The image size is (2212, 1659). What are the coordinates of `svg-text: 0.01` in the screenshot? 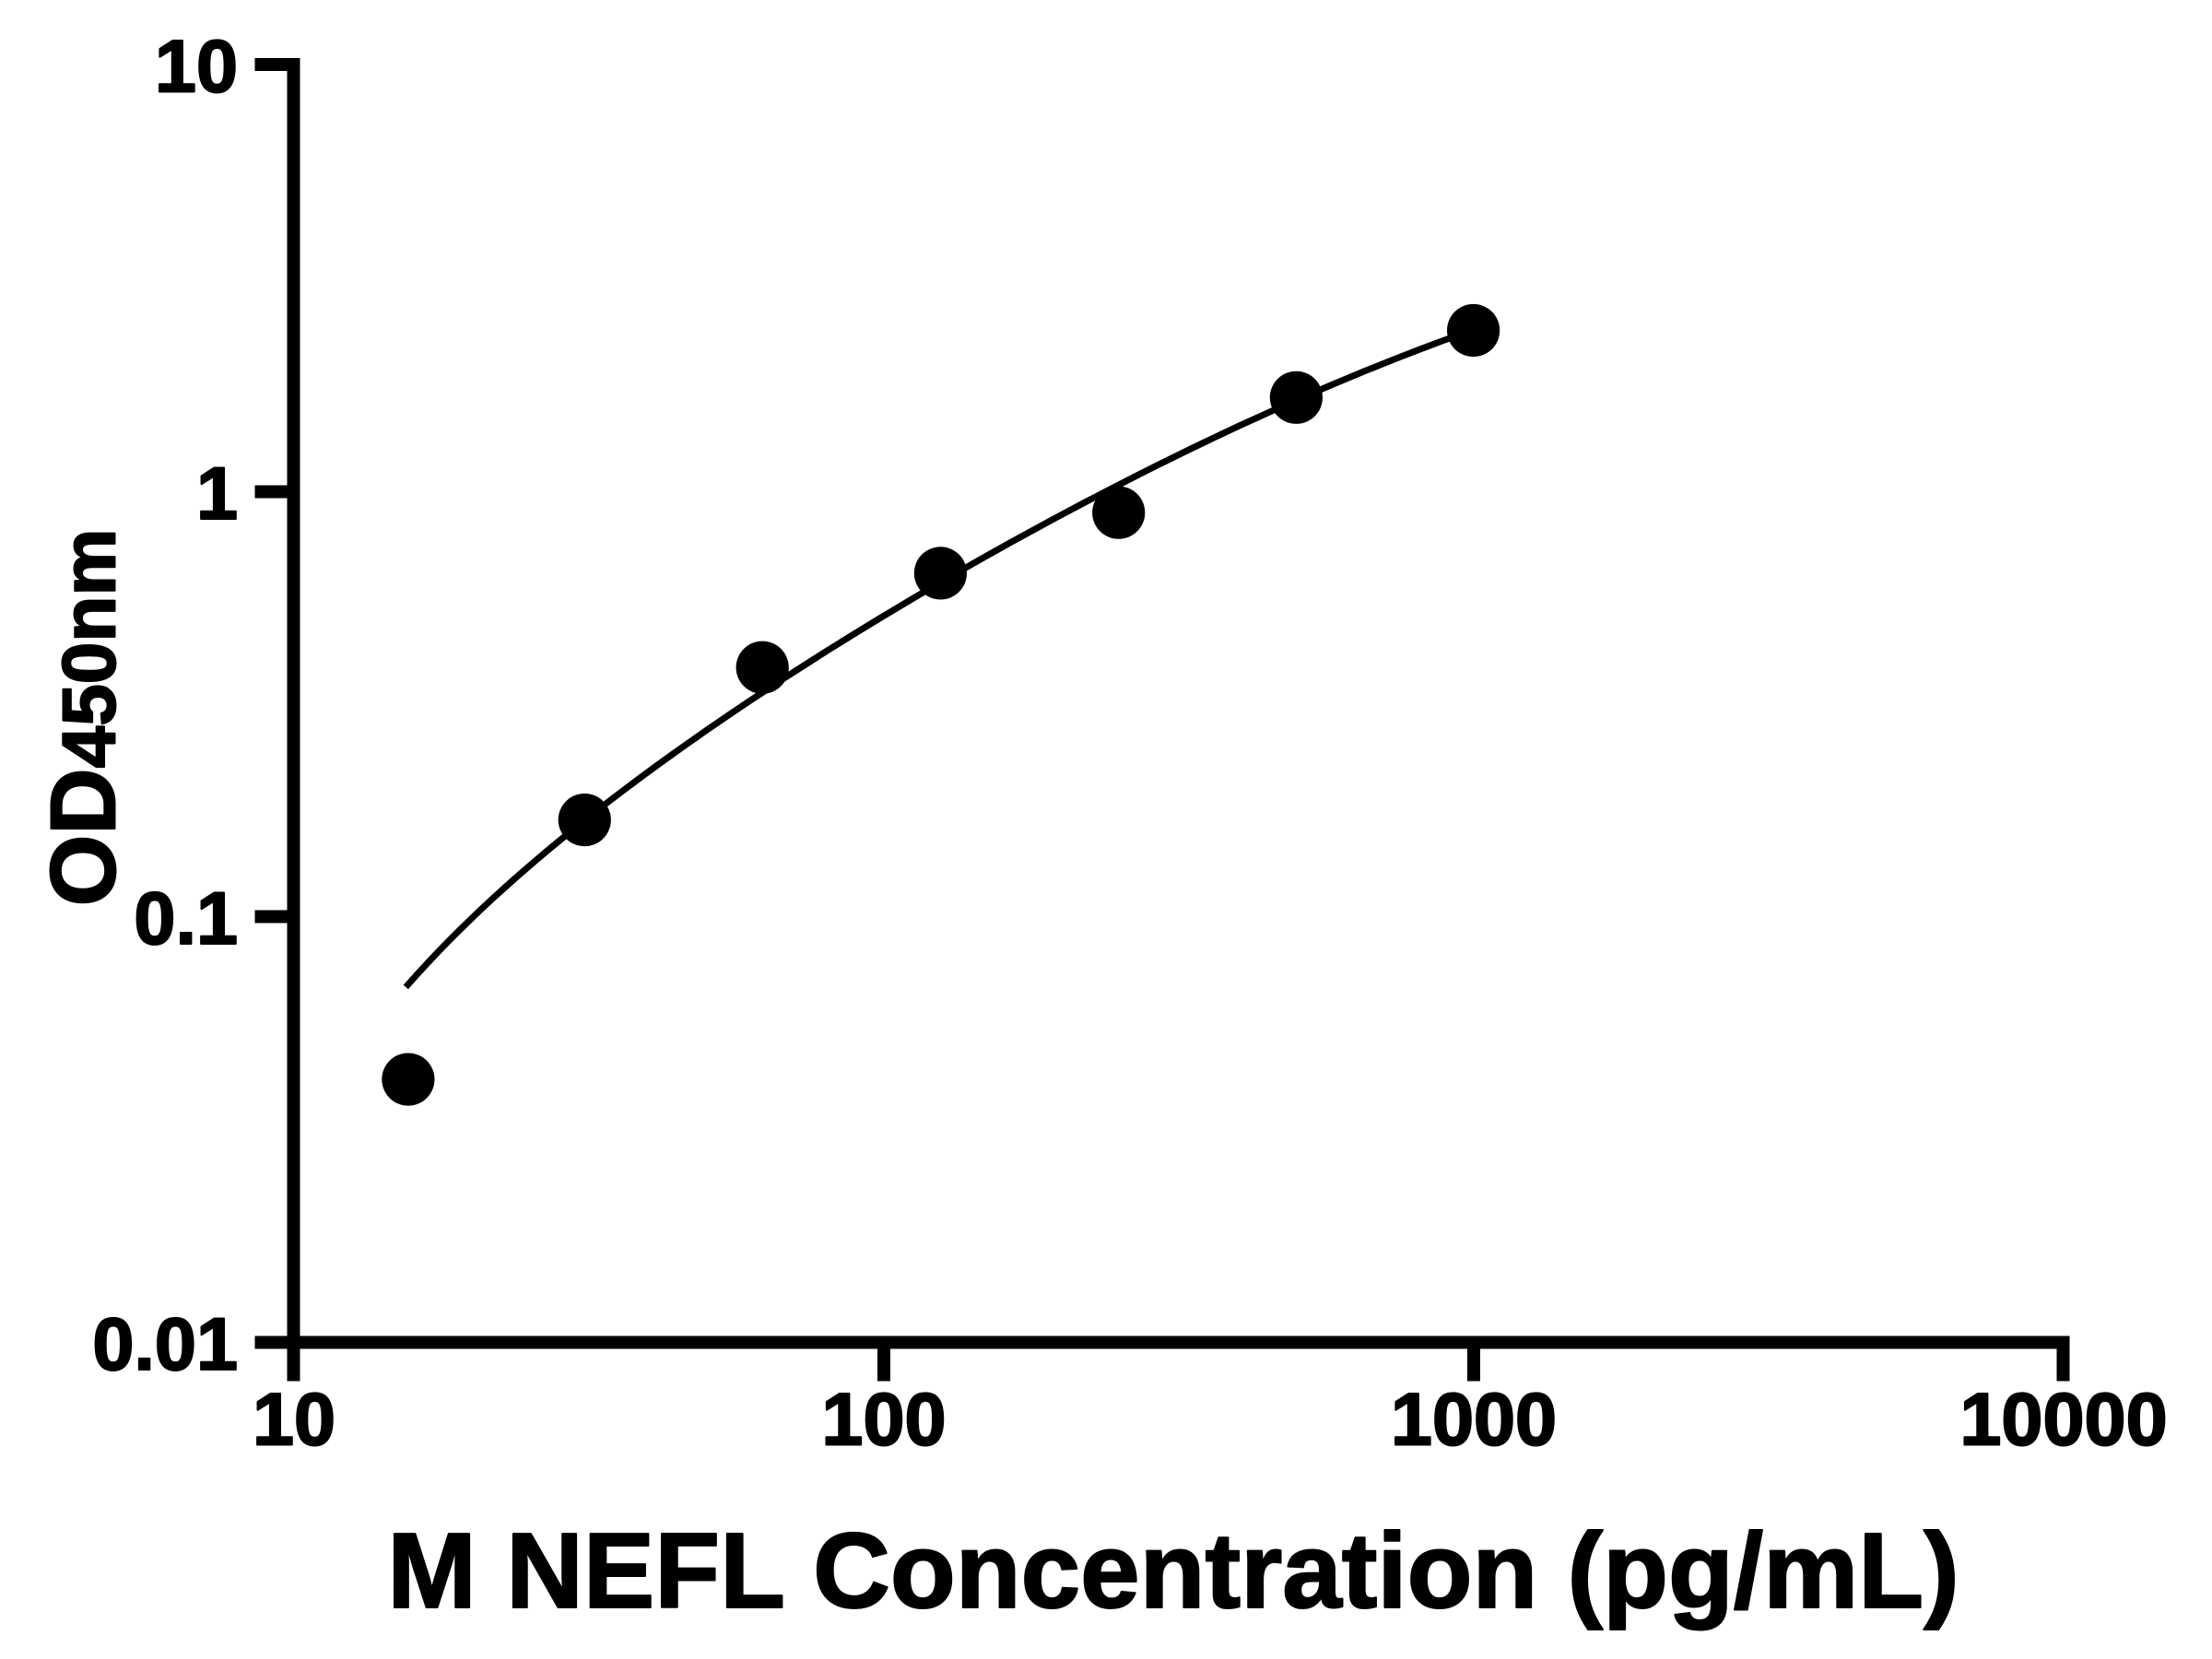 It's located at (165, 1344).